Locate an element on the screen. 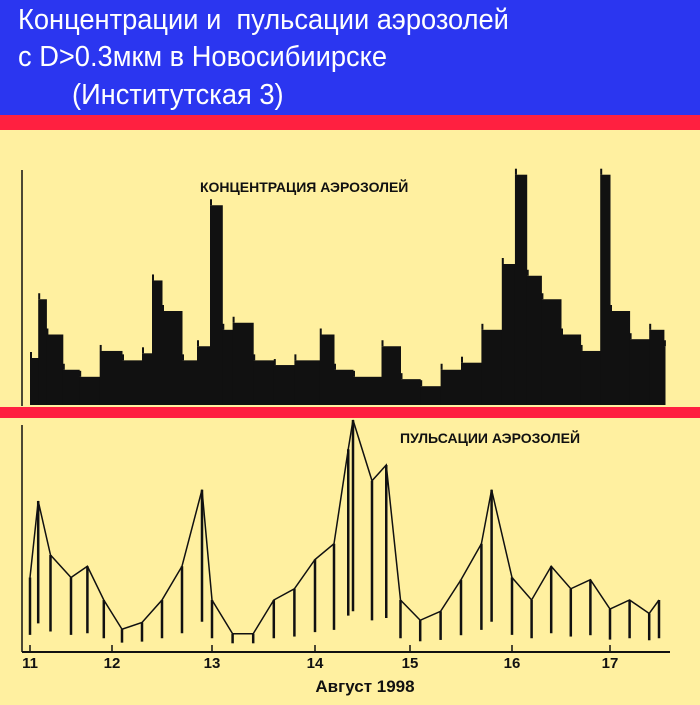 This screenshot has width=700, height=705. x-tick-label: 12 is located at coordinates (112, 663).